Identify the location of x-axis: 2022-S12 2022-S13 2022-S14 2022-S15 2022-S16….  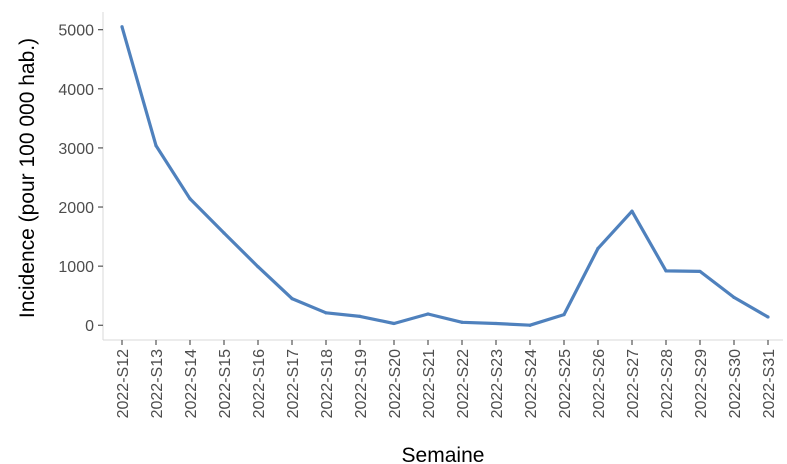
(443, 378).